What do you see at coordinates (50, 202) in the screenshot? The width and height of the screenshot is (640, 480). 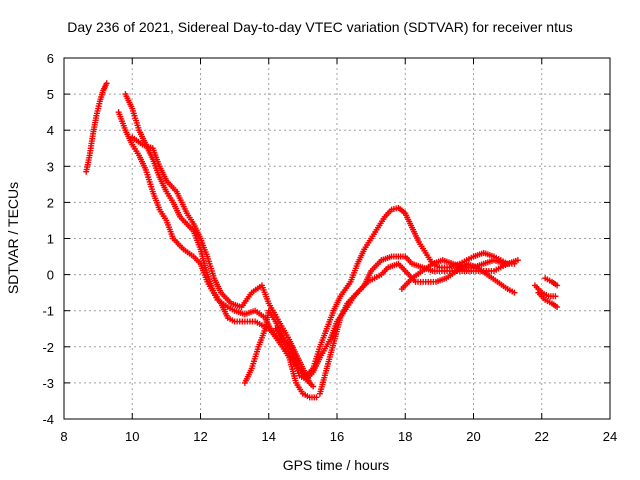 I see `y-tick-label: 2` at bounding box center [50, 202].